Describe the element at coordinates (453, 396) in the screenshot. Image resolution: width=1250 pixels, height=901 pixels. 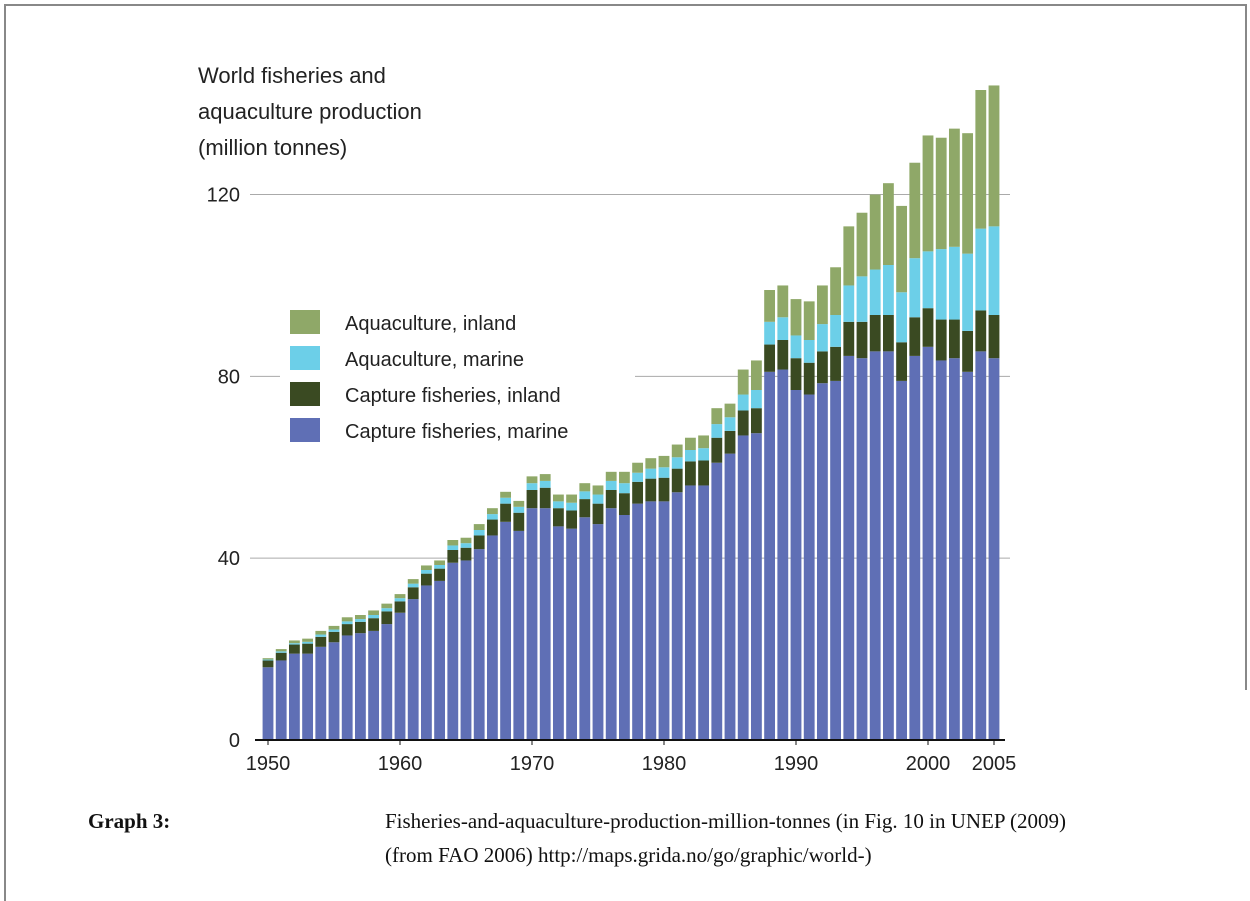
I see `legend-label: Capture fisheries, inland` at that location.